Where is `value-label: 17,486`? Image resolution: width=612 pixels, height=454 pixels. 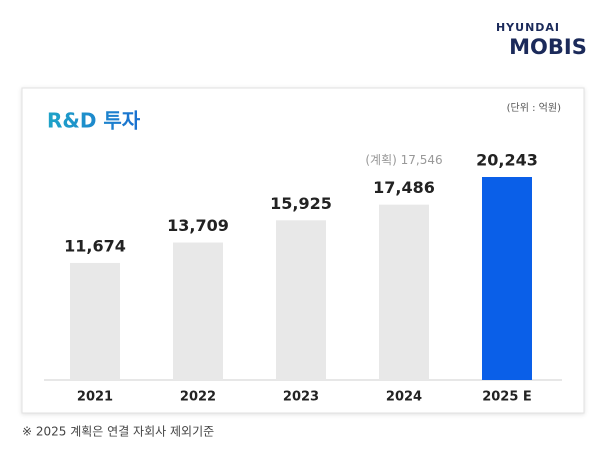
value-label: 17,486 is located at coordinates (404, 187).